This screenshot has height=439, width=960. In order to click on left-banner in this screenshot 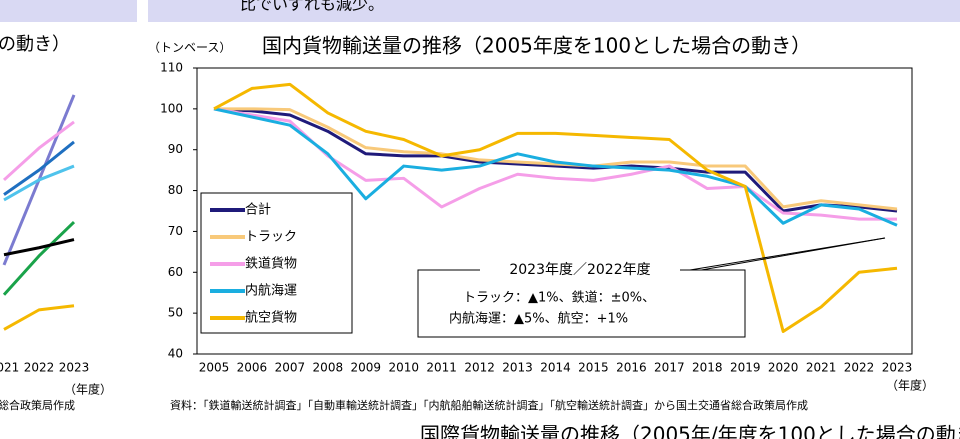, I will do `click(68, 11)`.